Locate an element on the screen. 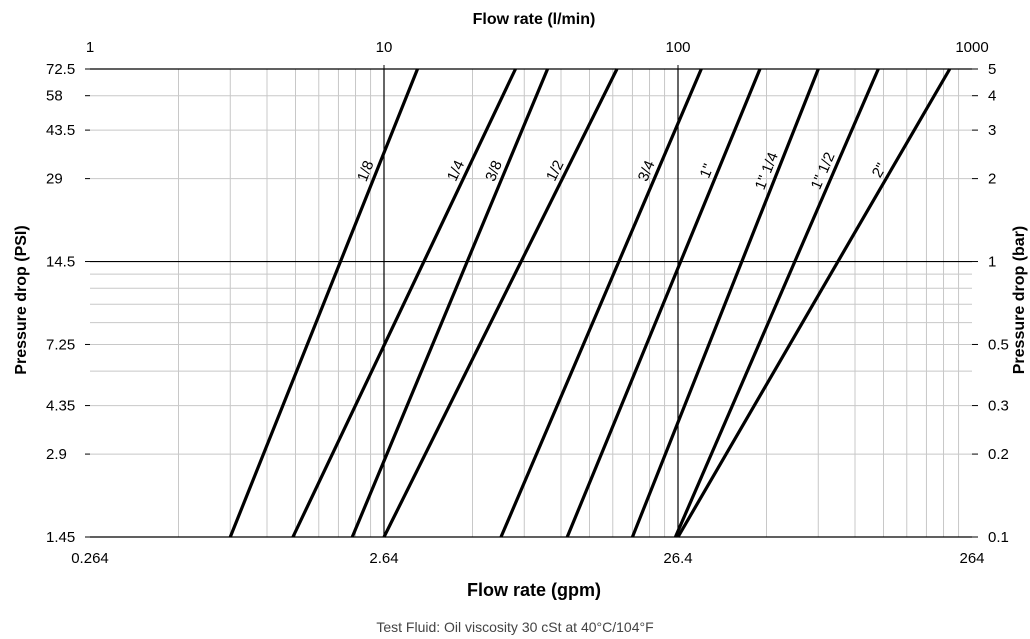 The height and width of the screenshot is (639, 1030). series-label-2: 3/8 is located at coordinates (494, 171).